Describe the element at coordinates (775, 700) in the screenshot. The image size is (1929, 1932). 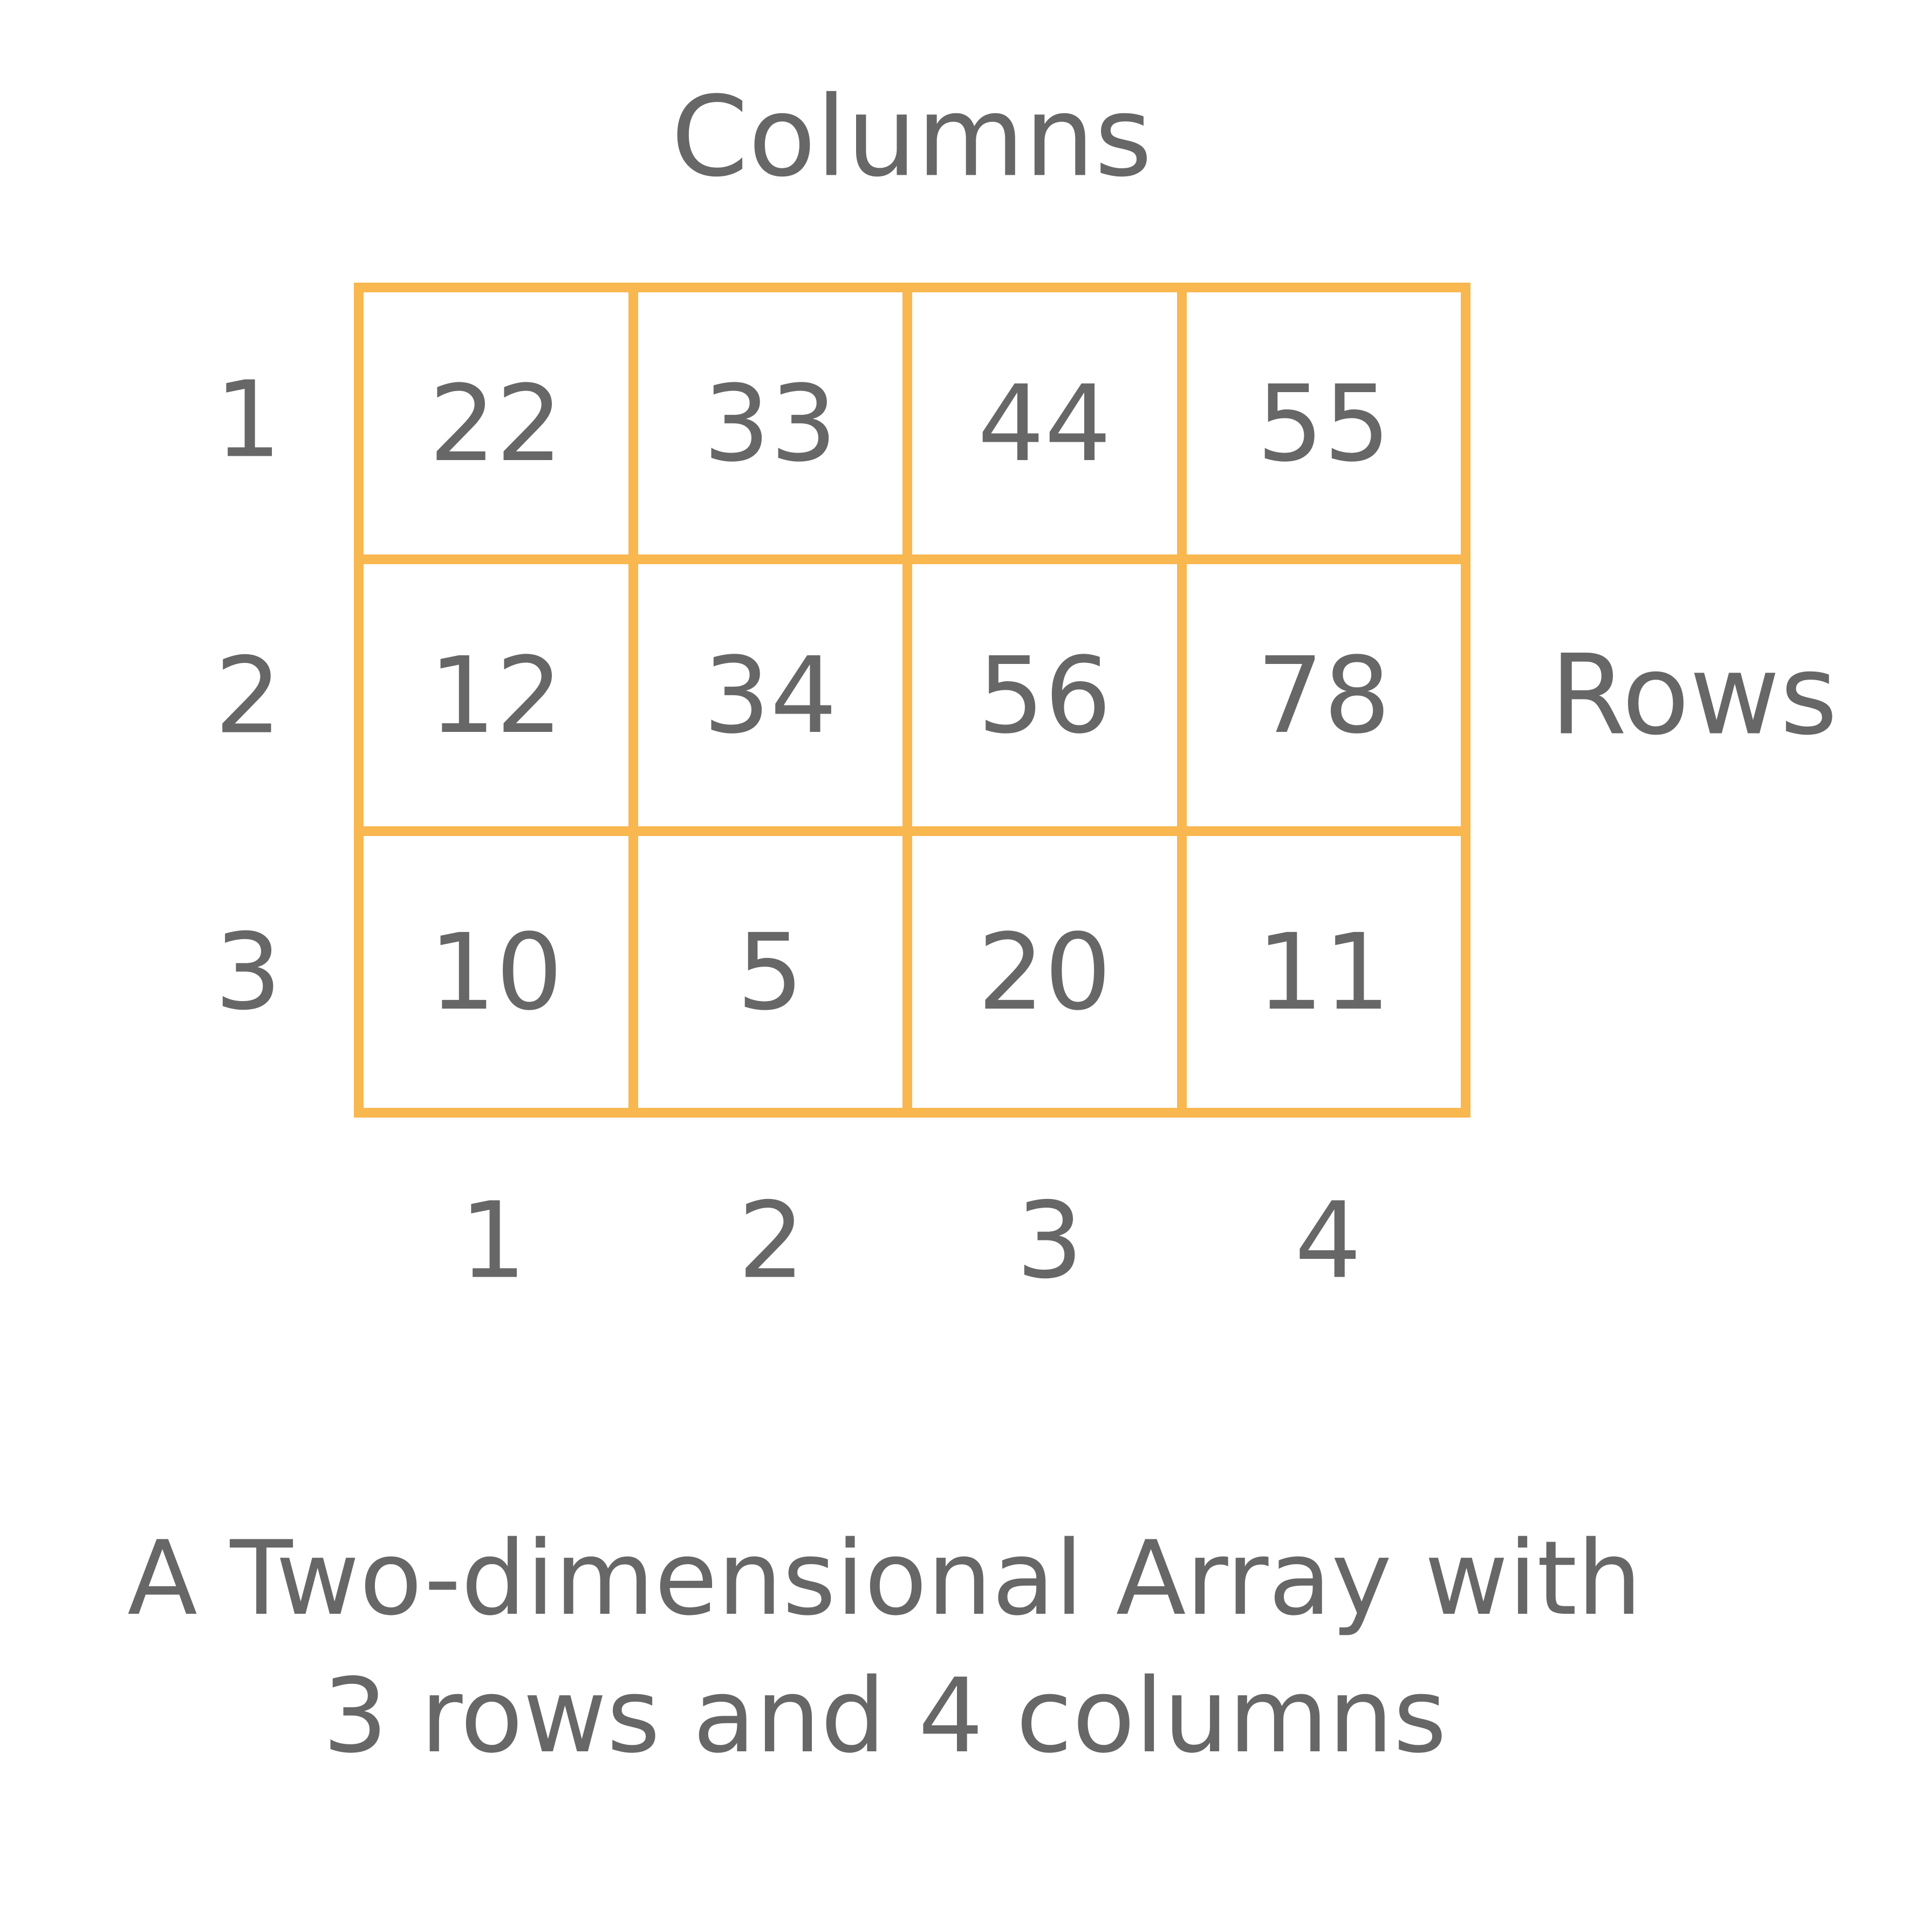
I see `array-cell-r2-c2: 34` at that location.